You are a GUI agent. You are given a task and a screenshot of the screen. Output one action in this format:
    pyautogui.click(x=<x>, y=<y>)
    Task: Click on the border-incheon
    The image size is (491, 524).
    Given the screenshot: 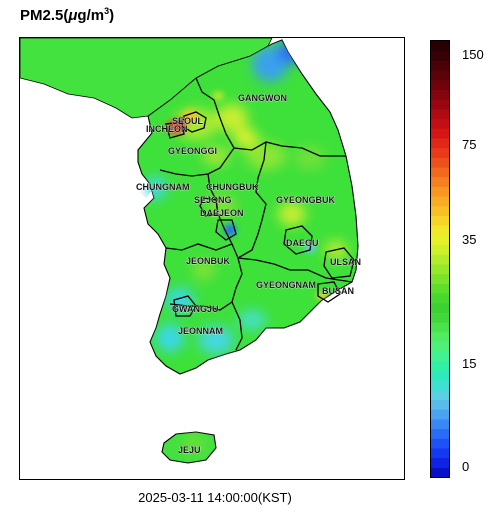 What is the action you would take?
    pyautogui.click(x=175, y=130)
    